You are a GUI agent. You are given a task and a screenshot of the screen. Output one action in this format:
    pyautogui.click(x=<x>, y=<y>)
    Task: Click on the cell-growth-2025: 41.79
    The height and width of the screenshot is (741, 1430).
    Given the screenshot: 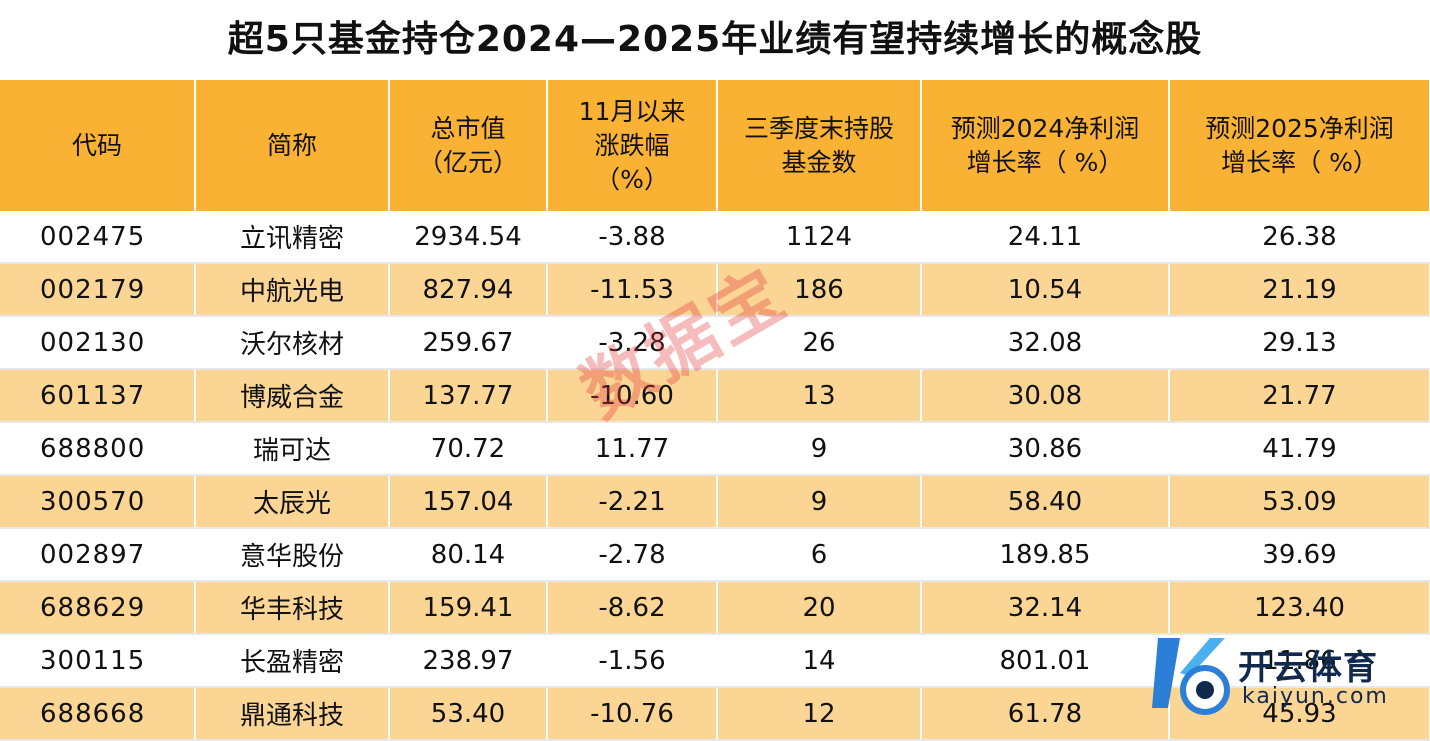 What is the action you would take?
    pyautogui.click(x=1299, y=449)
    